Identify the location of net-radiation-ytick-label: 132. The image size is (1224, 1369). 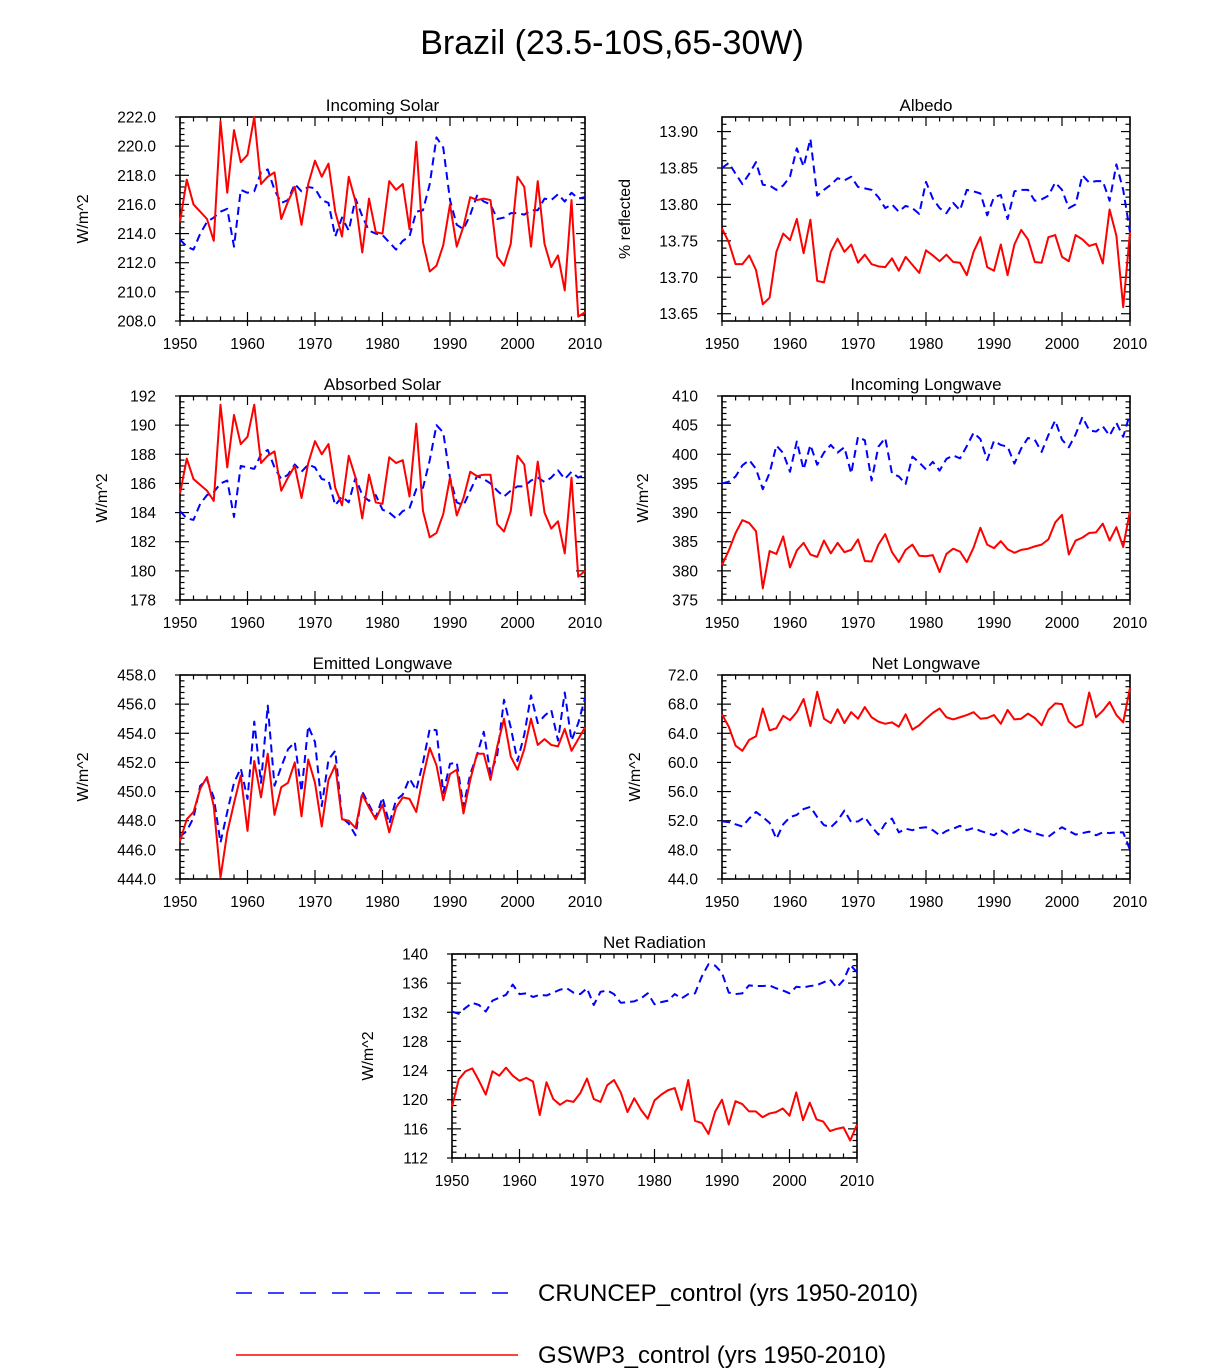
(415, 1013).